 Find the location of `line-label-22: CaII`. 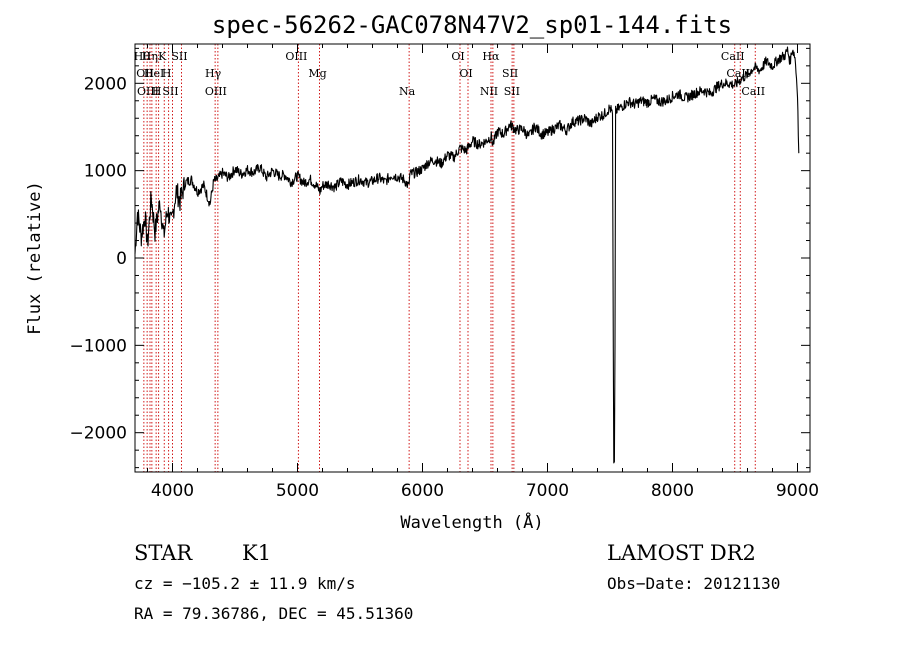

line-label-22: CaII is located at coordinates (738, 73).